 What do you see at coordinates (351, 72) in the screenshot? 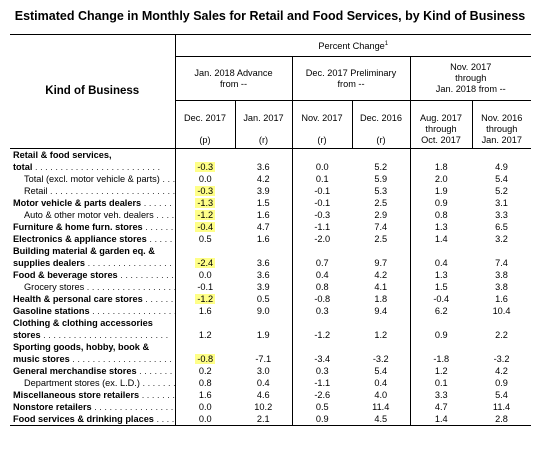
I see `group-header-line: Dec. 2017 Preliminary` at bounding box center [351, 72].